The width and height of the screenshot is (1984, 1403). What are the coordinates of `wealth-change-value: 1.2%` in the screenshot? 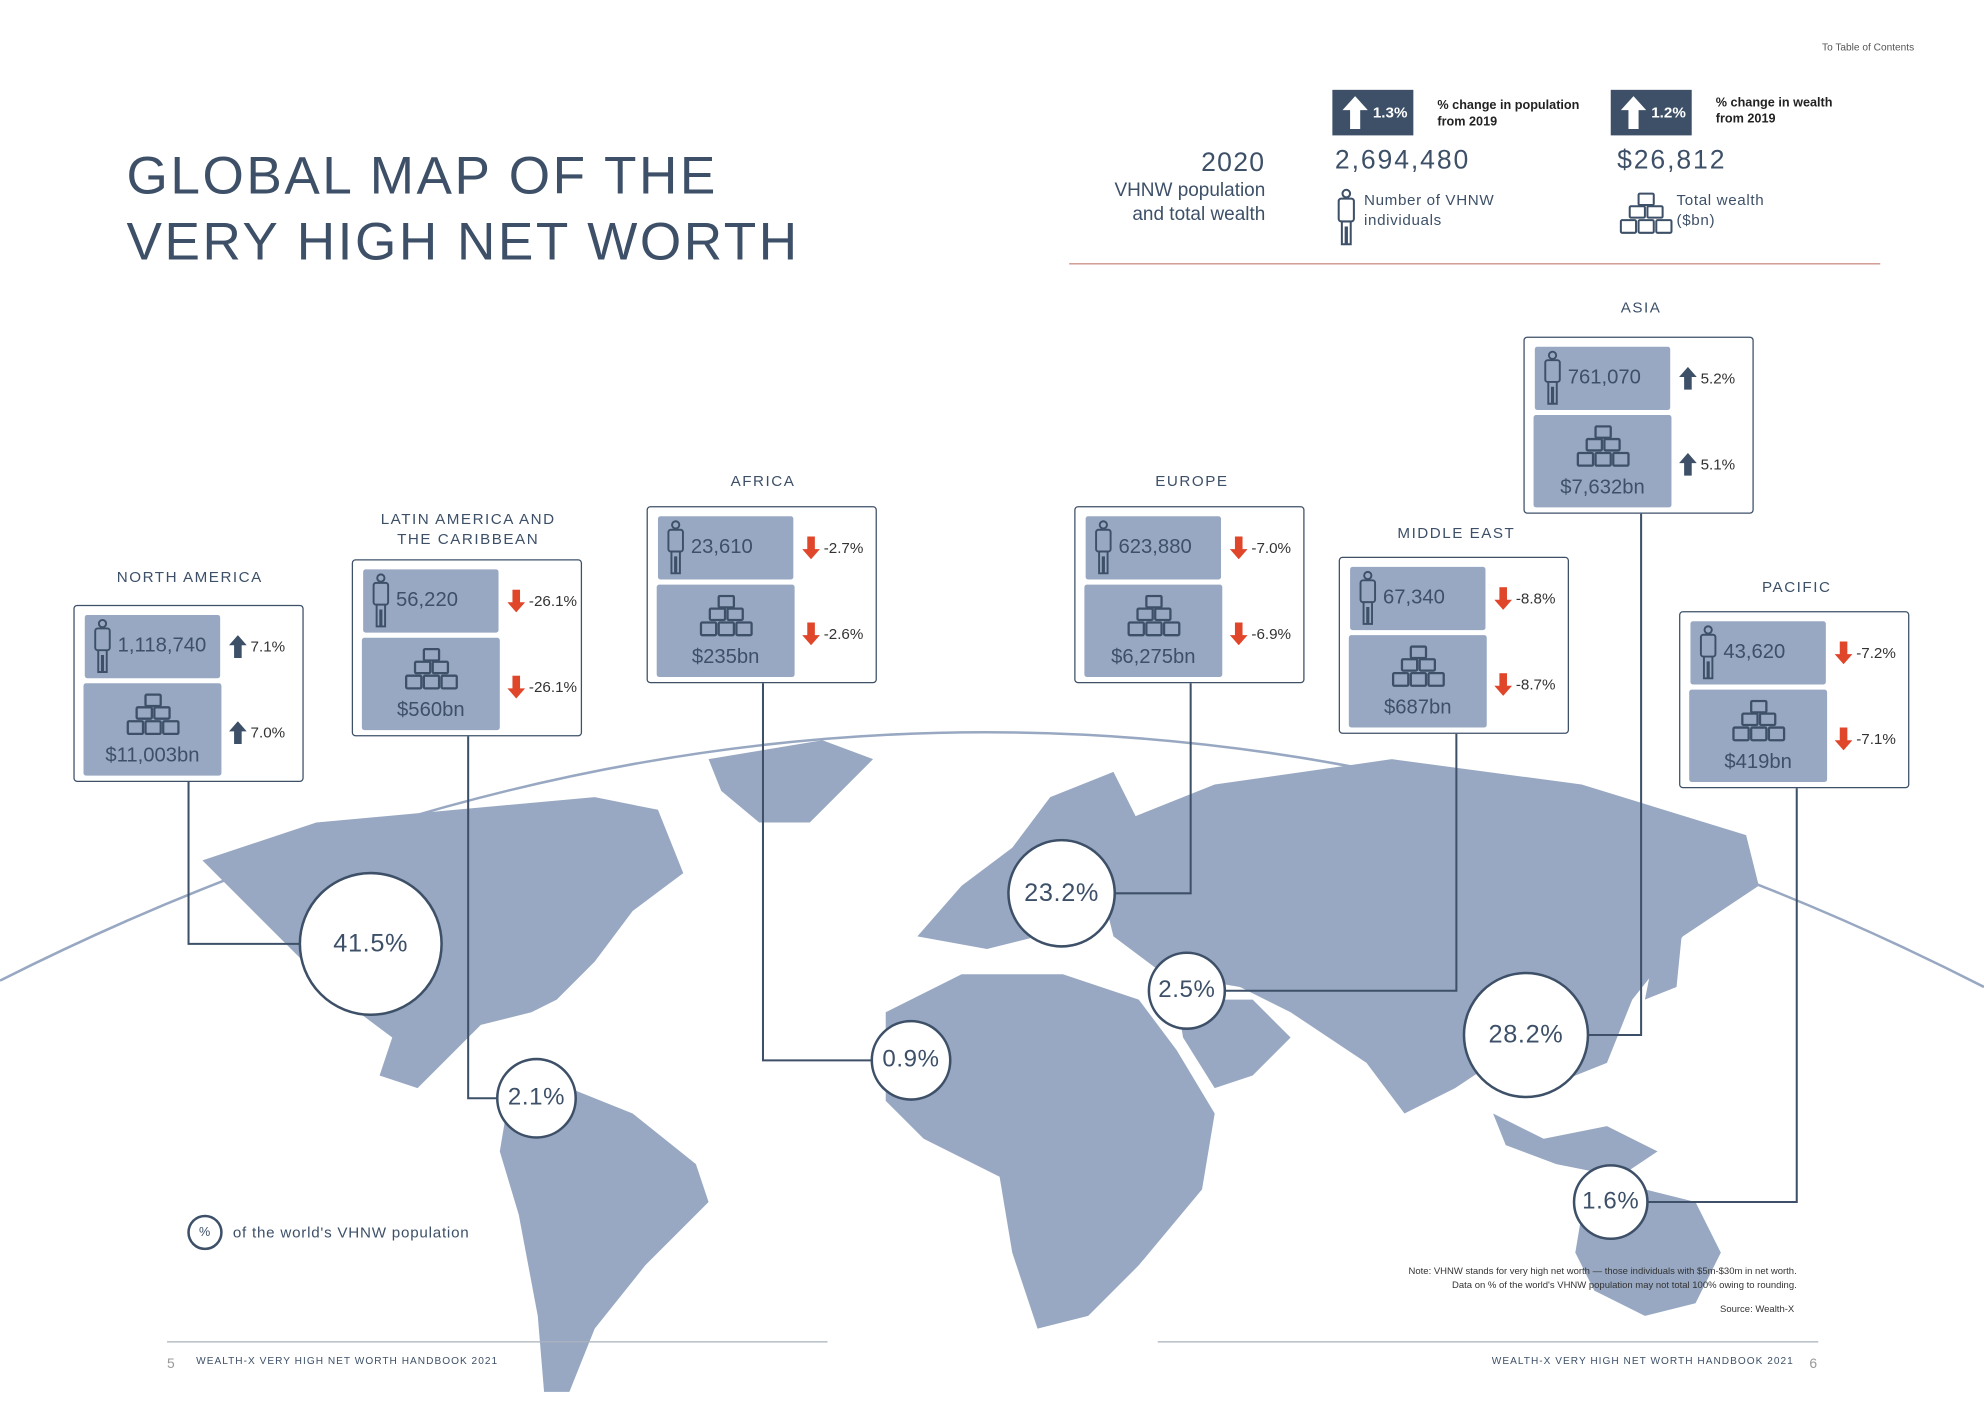 It's located at (1668, 112).